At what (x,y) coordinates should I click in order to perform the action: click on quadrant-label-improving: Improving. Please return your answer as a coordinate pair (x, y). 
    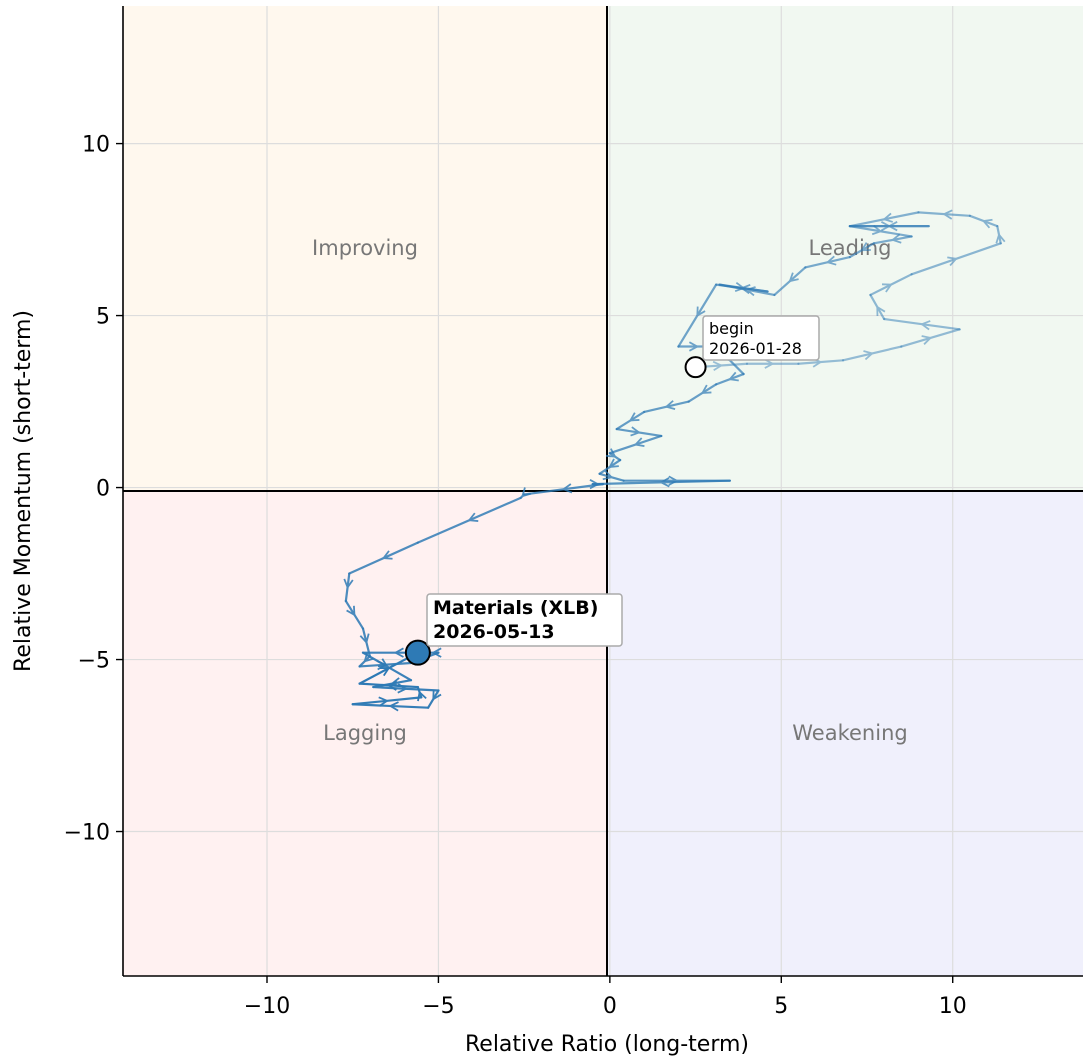
    Looking at the image, I should click on (365, 248).